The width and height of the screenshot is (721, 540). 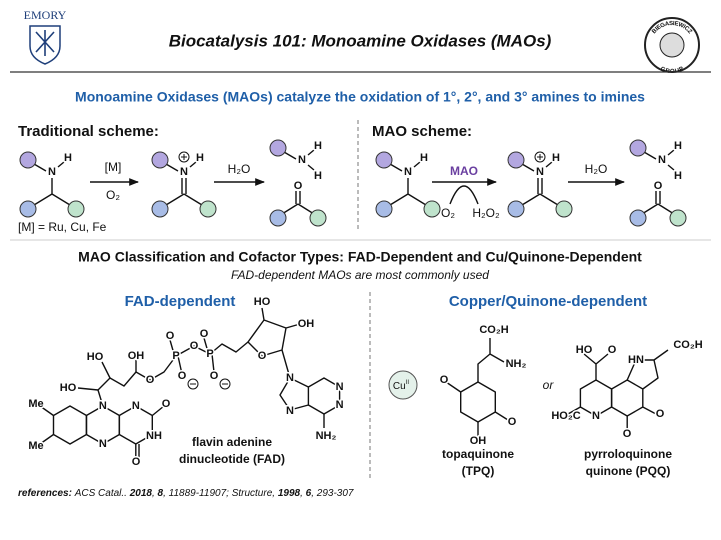 I want to click on fad-name: flavin adenine, so click(x=232, y=442).